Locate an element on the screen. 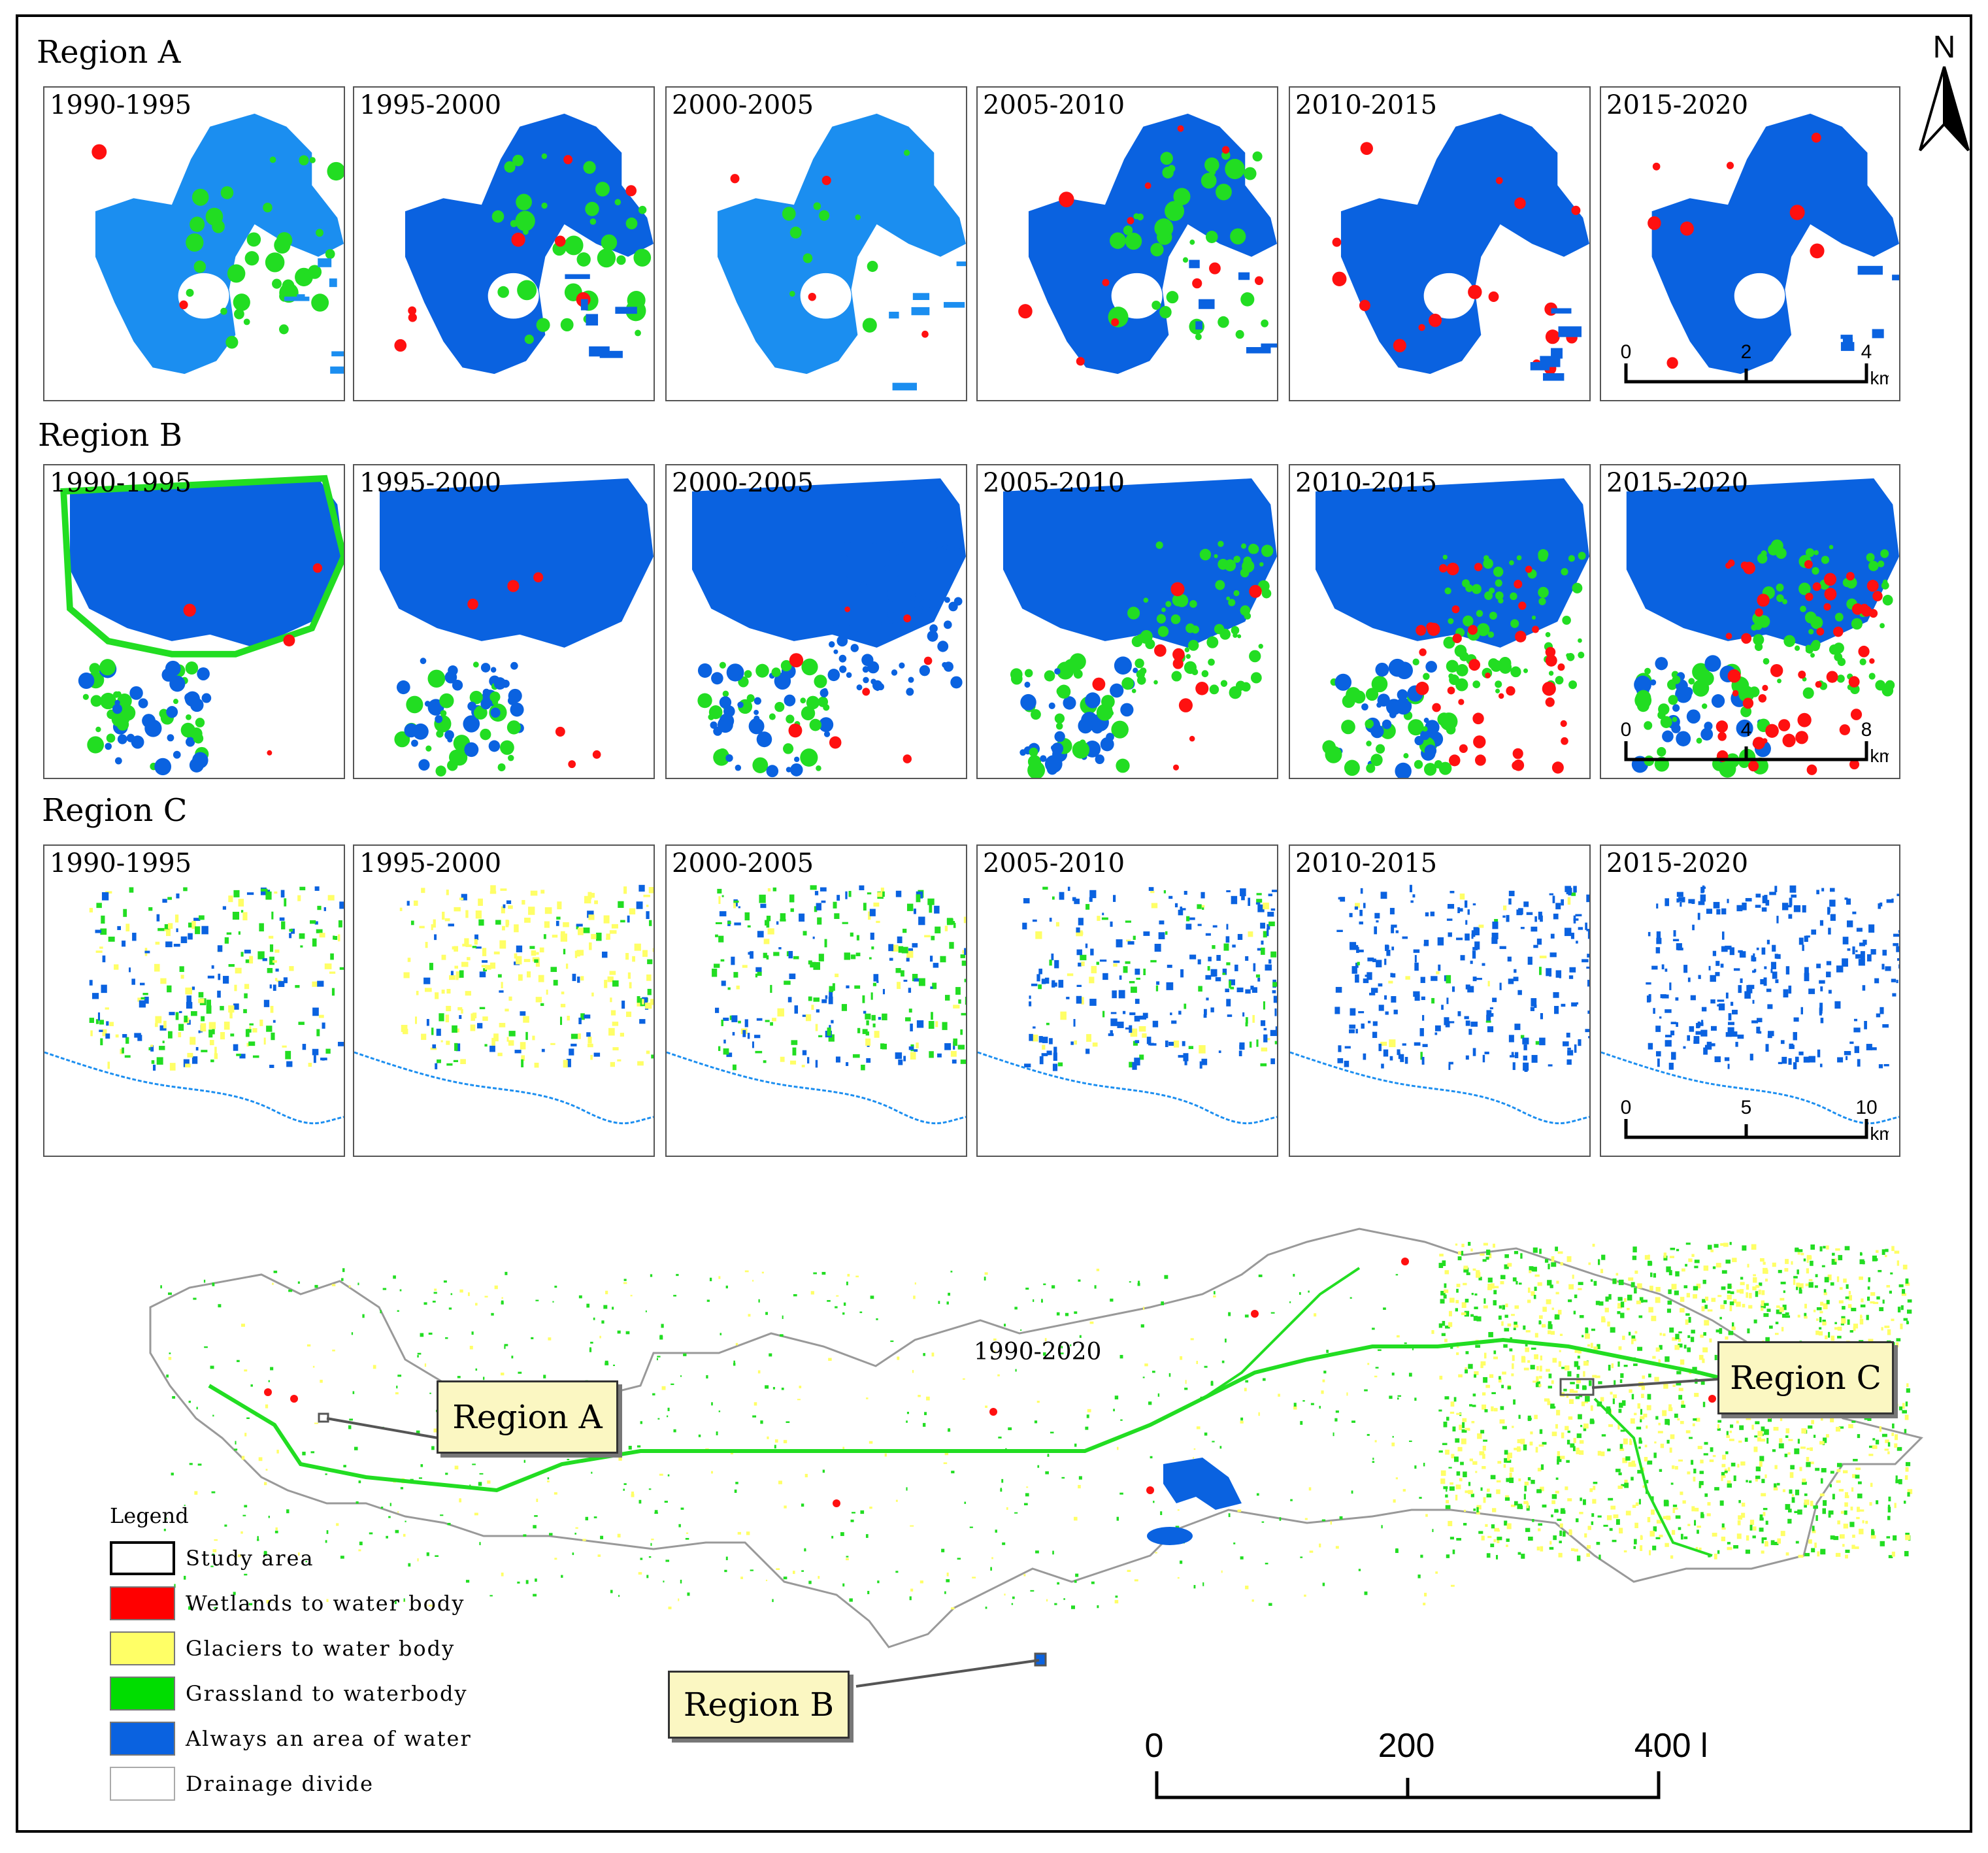 This screenshot has height=1853, width=1988. region-c-period-label-1: 1990-1995 is located at coordinates (121, 863).